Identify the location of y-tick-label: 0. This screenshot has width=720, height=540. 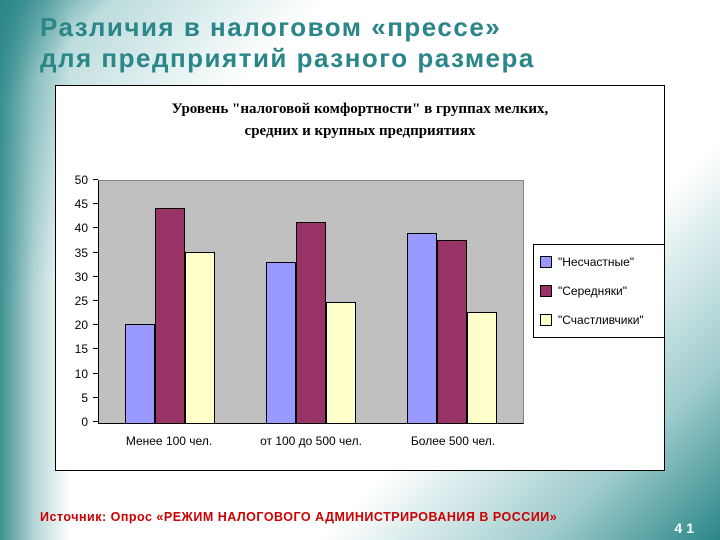
(84, 422).